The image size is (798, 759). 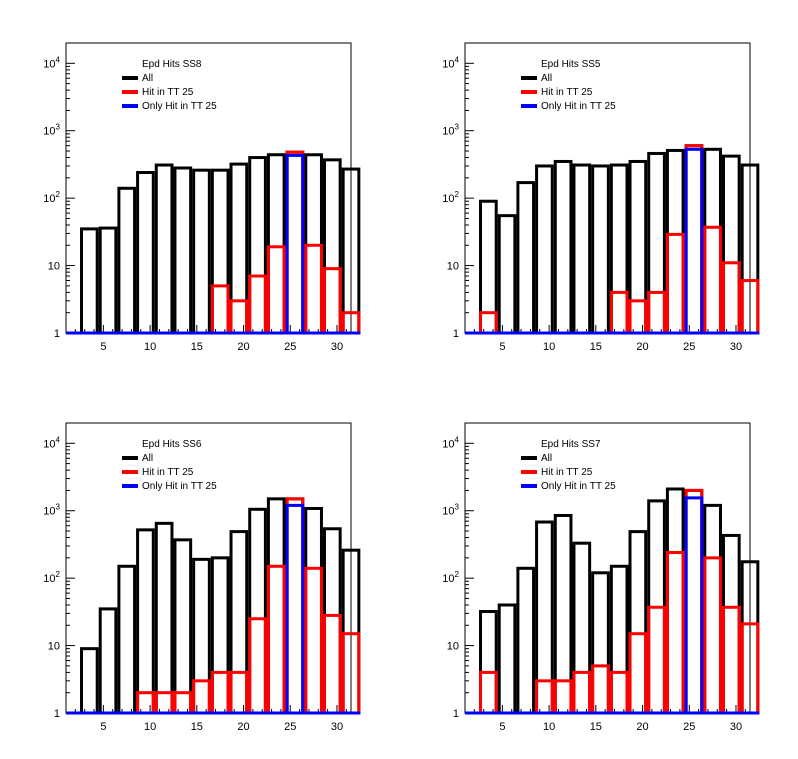 What do you see at coordinates (51, 510) in the screenshot?
I see `y-tick-label: 10³` at bounding box center [51, 510].